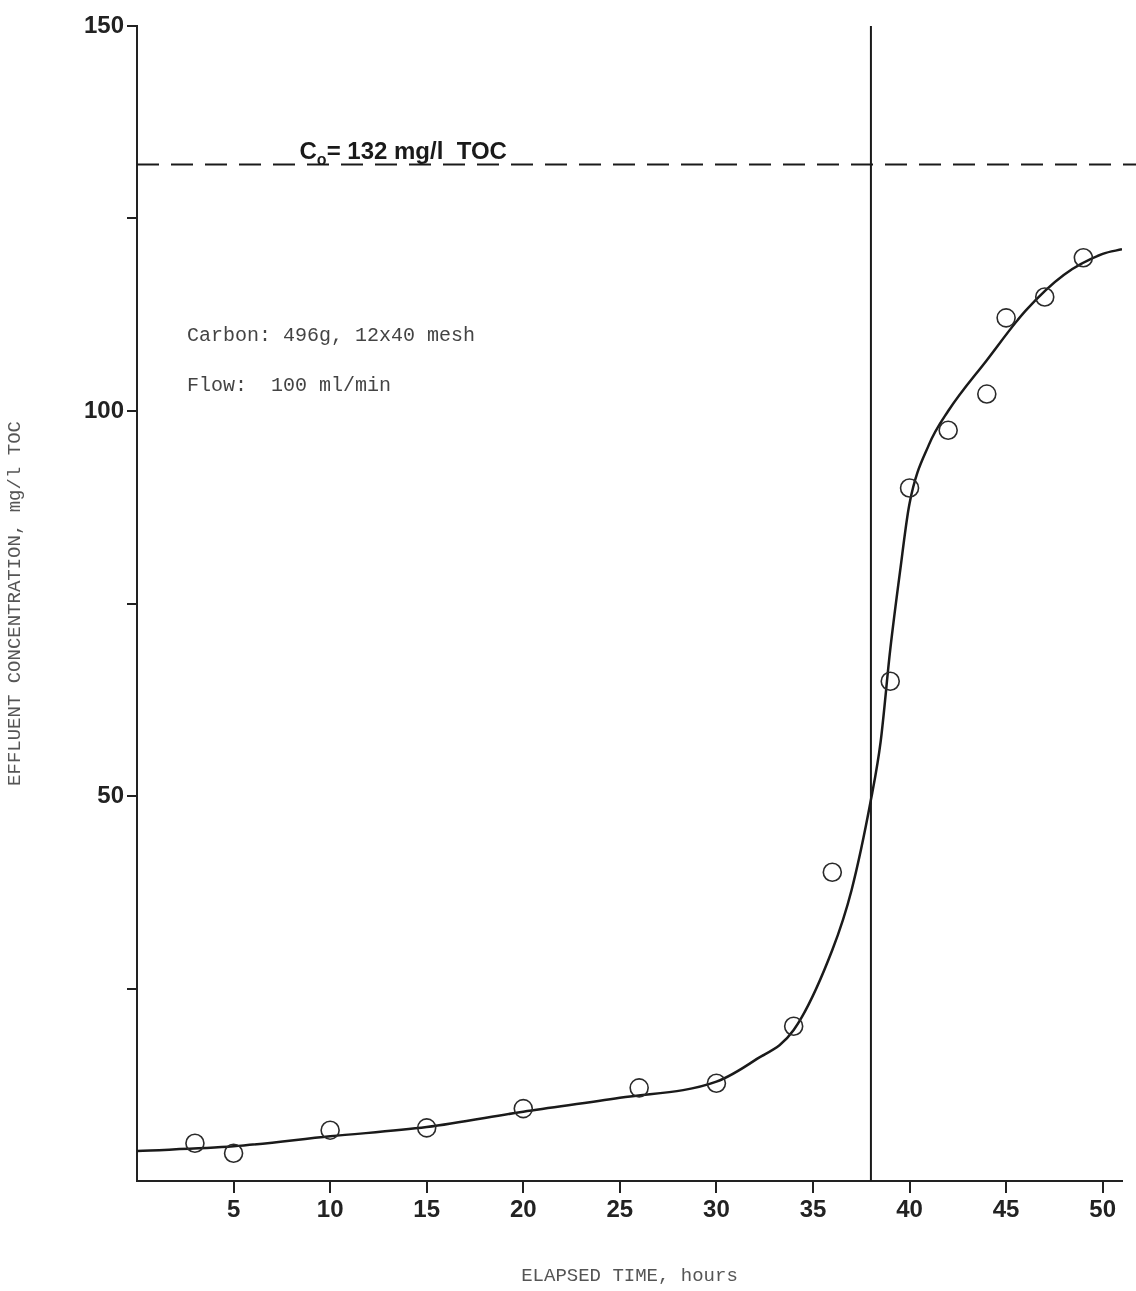  I want to click on x-tick-label: 20, so click(523, 1209).